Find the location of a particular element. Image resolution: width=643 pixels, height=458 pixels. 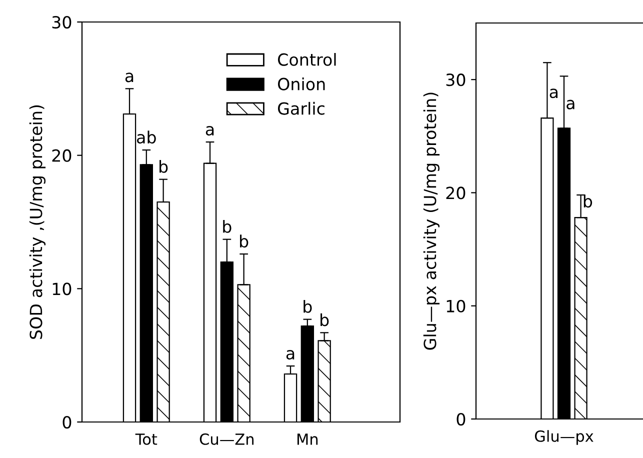

y-axis-title: Glu—px activity (U/mg protein) is located at coordinates (431, 221).